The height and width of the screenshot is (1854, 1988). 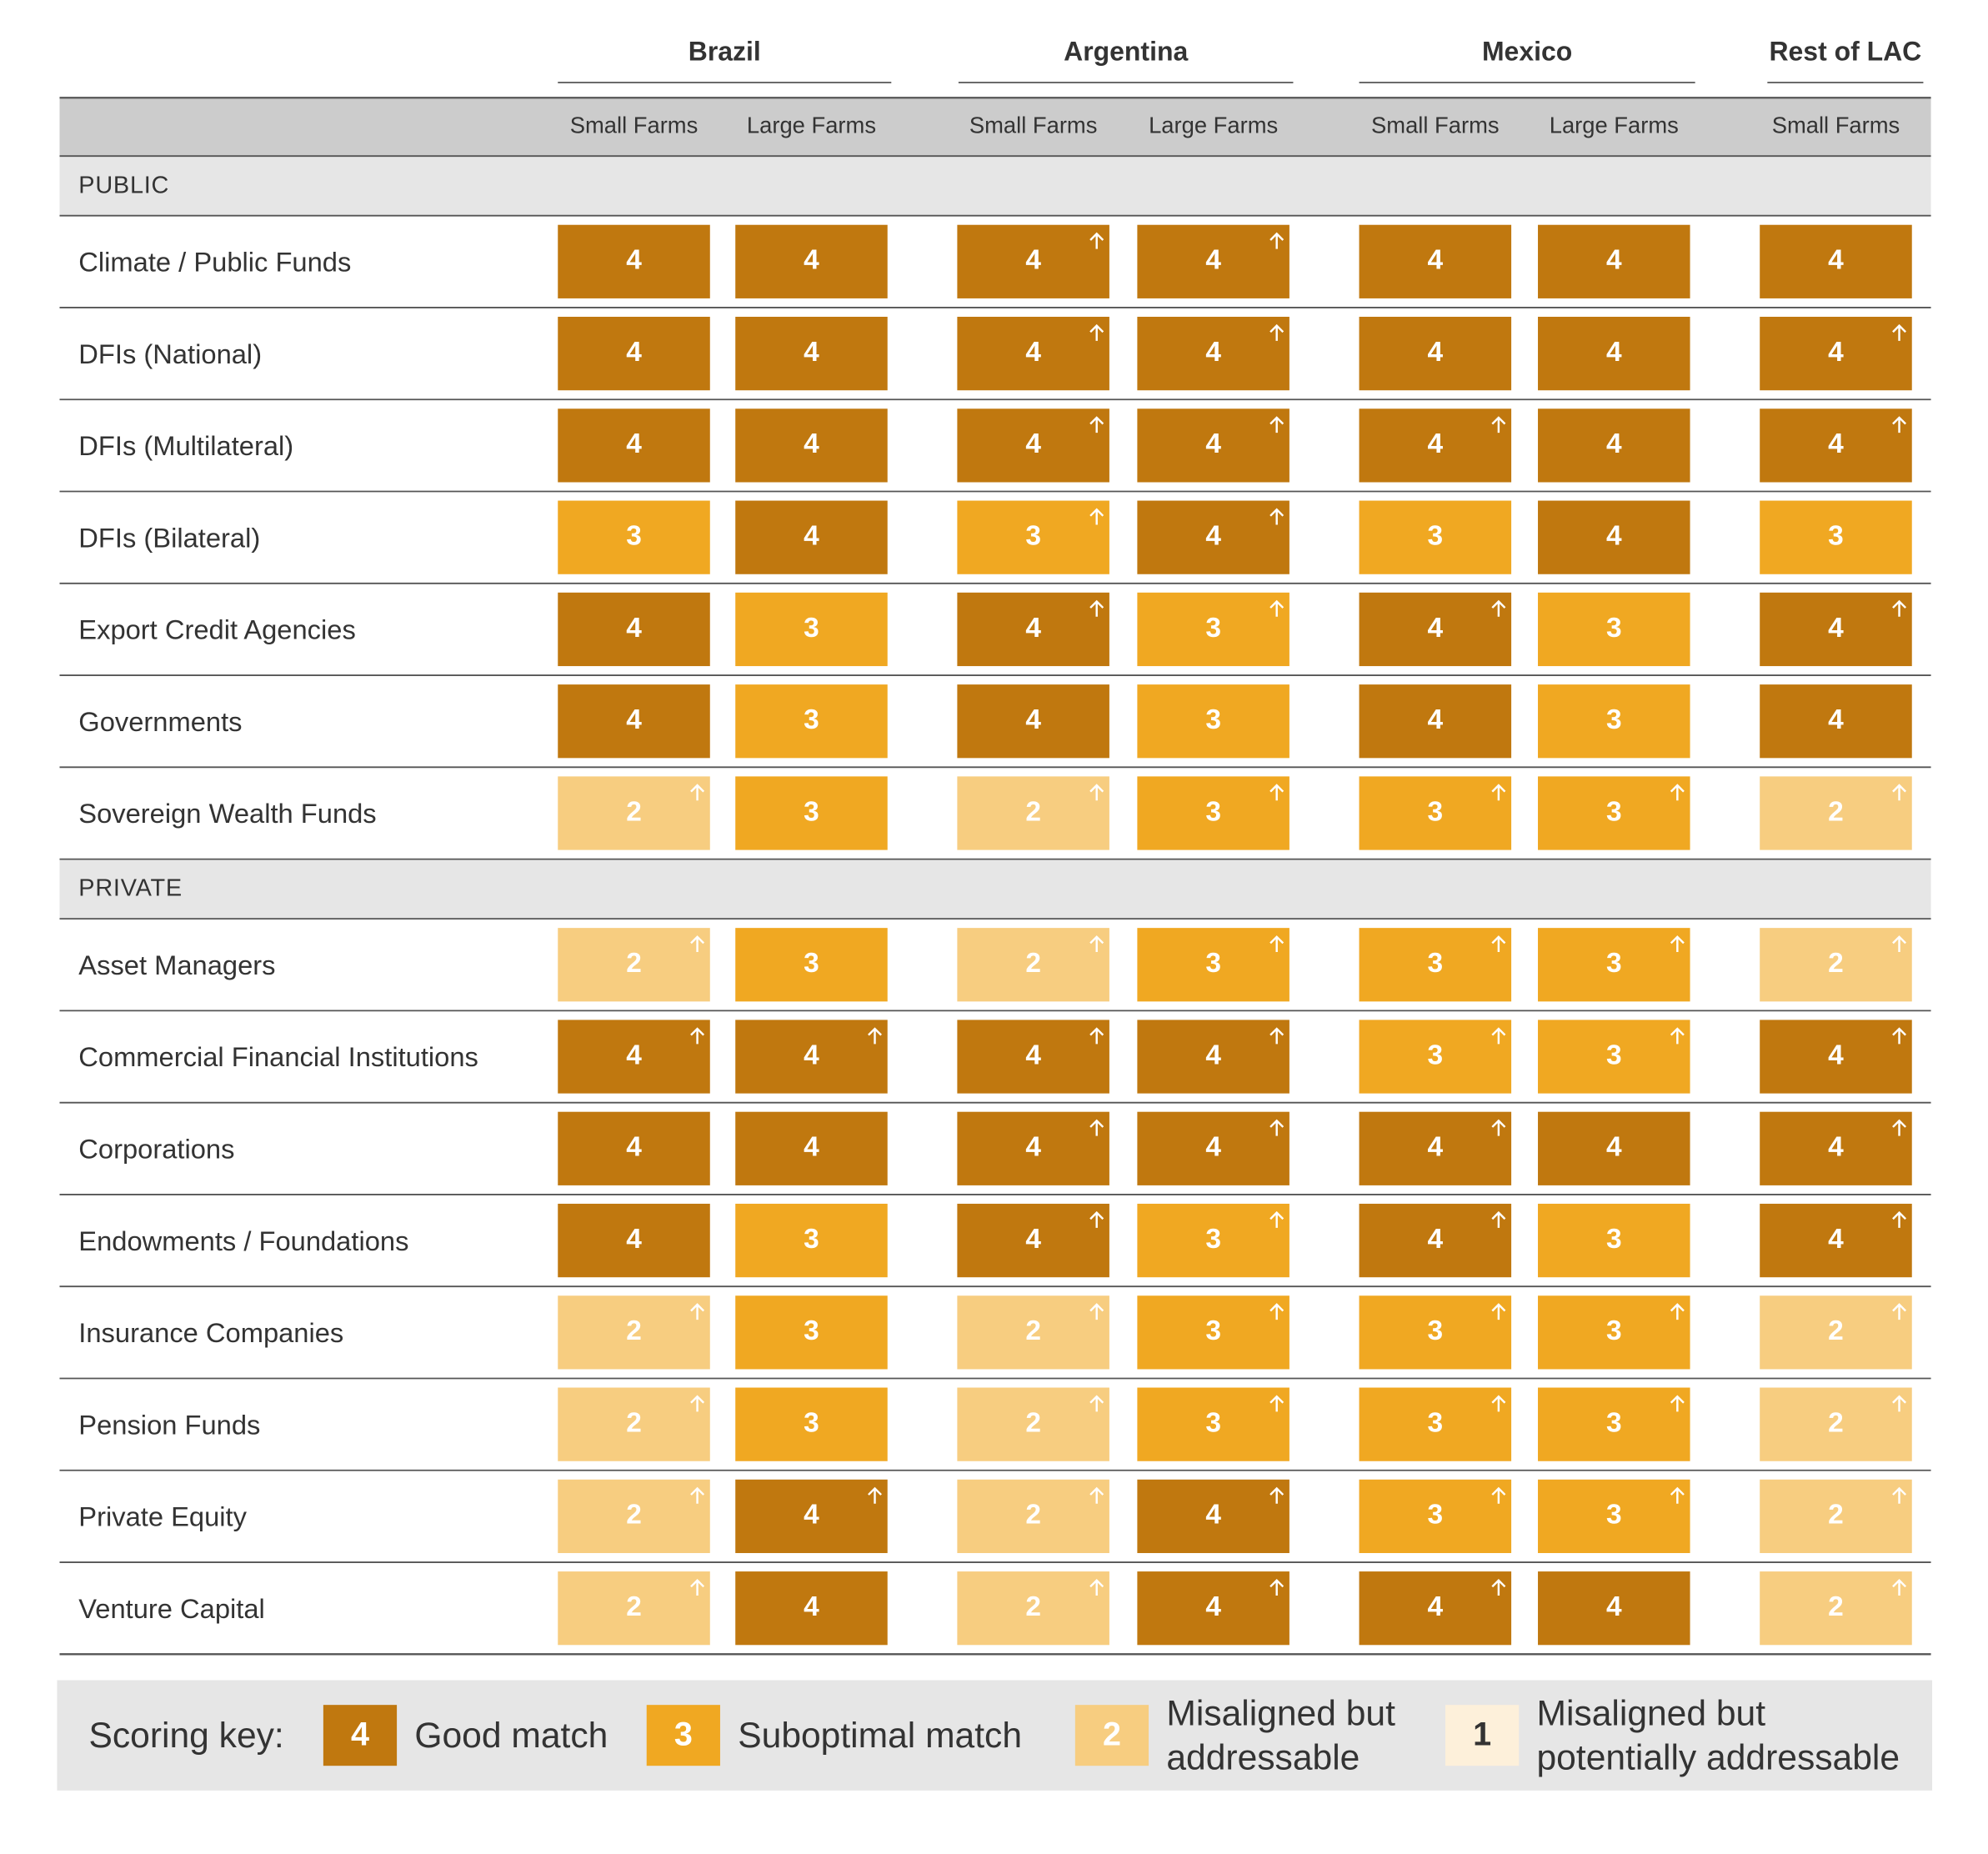 What do you see at coordinates (1263, 1758) in the screenshot?
I see `key-label: addressable` at bounding box center [1263, 1758].